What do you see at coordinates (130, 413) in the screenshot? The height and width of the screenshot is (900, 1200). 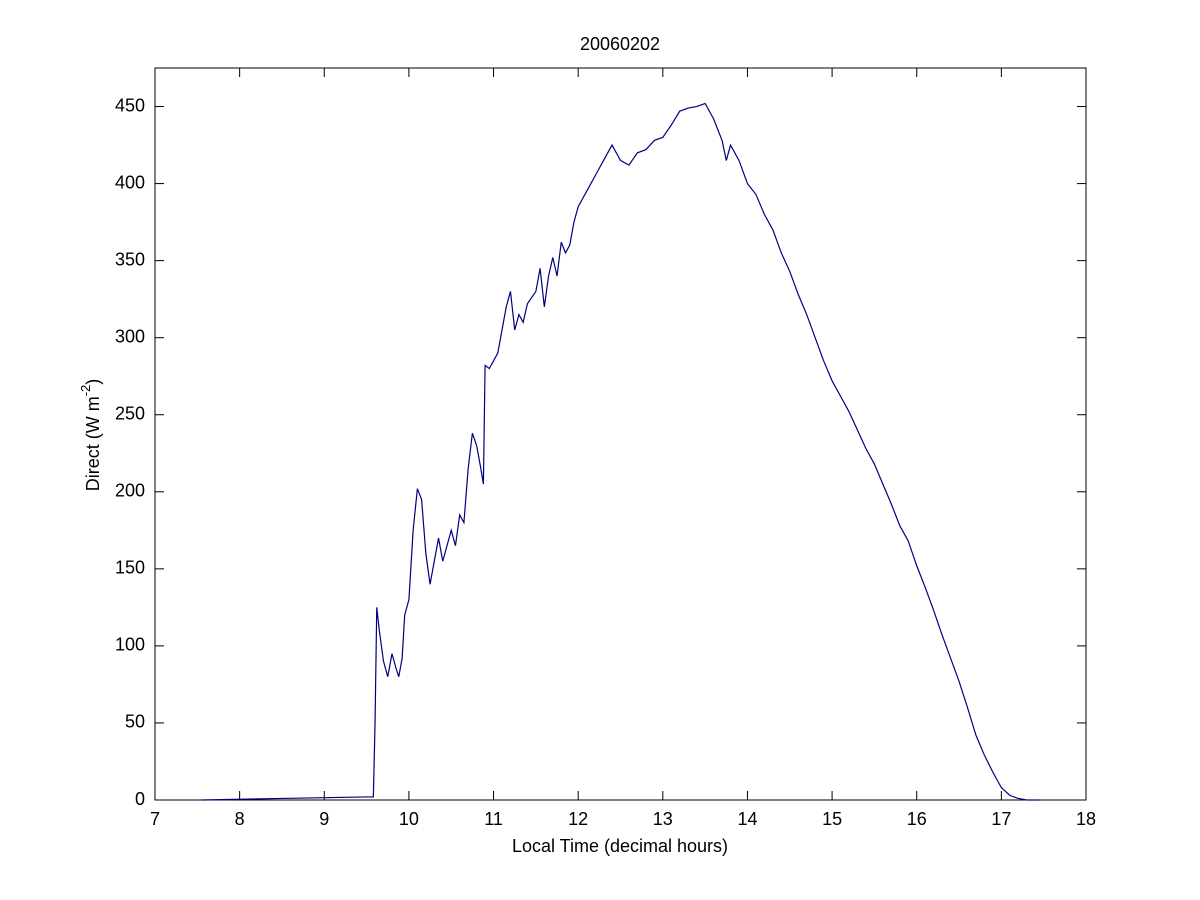 I see `y-tick-label: 250` at bounding box center [130, 413].